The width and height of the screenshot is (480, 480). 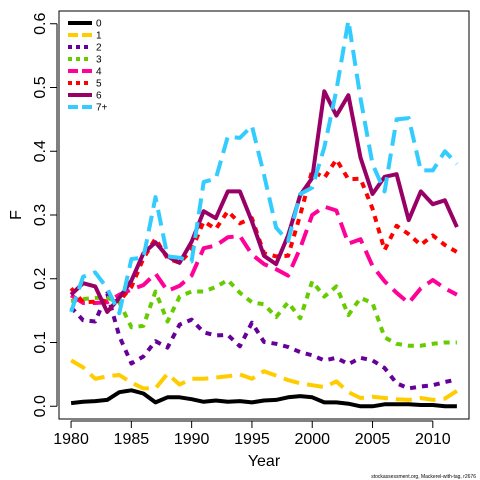 What do you see at coordinates (312, 439) in the screenshot?
I see `x-tick-label: 2000` at bounding box center [312, 439].